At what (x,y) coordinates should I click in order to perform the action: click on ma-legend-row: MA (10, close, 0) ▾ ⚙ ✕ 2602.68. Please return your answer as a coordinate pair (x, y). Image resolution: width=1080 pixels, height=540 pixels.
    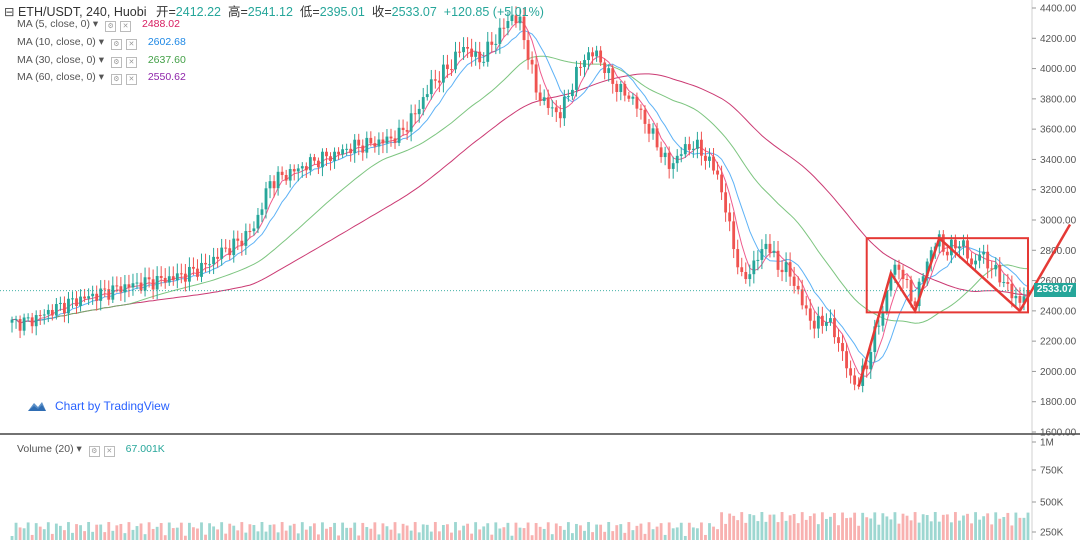
    Looking at the image, I should click on (101, 43).